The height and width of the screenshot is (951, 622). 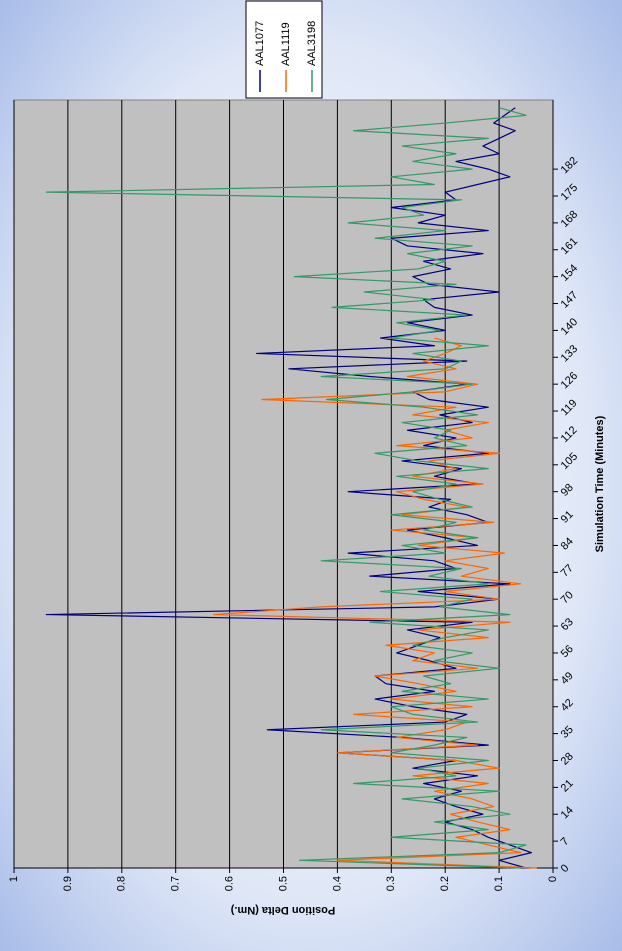 I want to click on legend-label: AAL1077, so click(x=260, y=43).